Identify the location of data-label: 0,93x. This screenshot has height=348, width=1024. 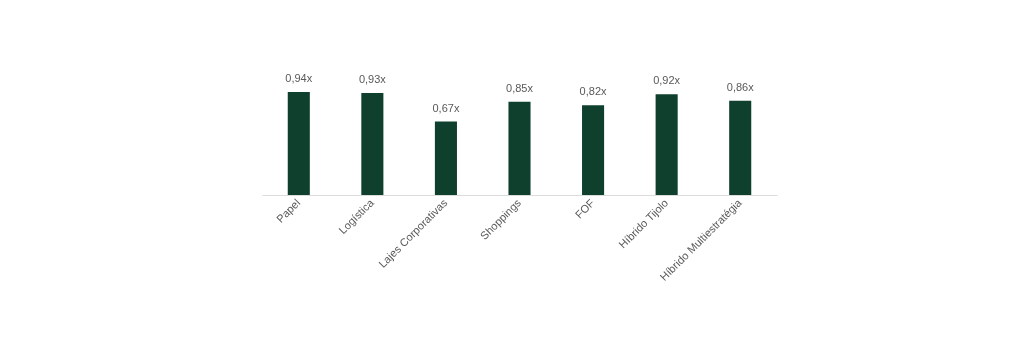
(372, 79).